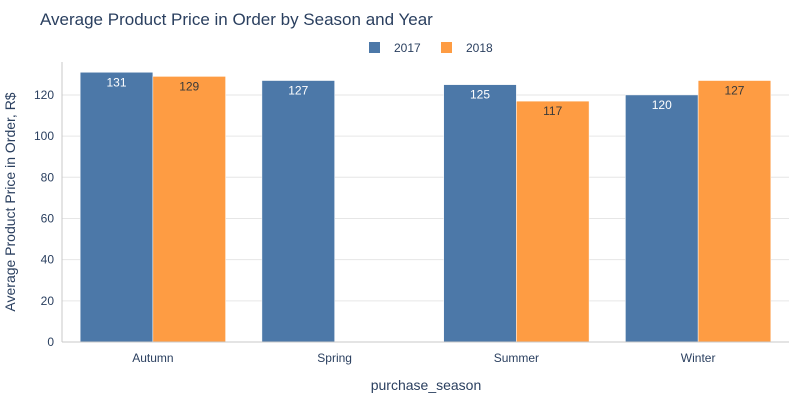 The height and width of the screenshot is (400, 800). I want to click on bar-value-label: 117, so click(552, 111).